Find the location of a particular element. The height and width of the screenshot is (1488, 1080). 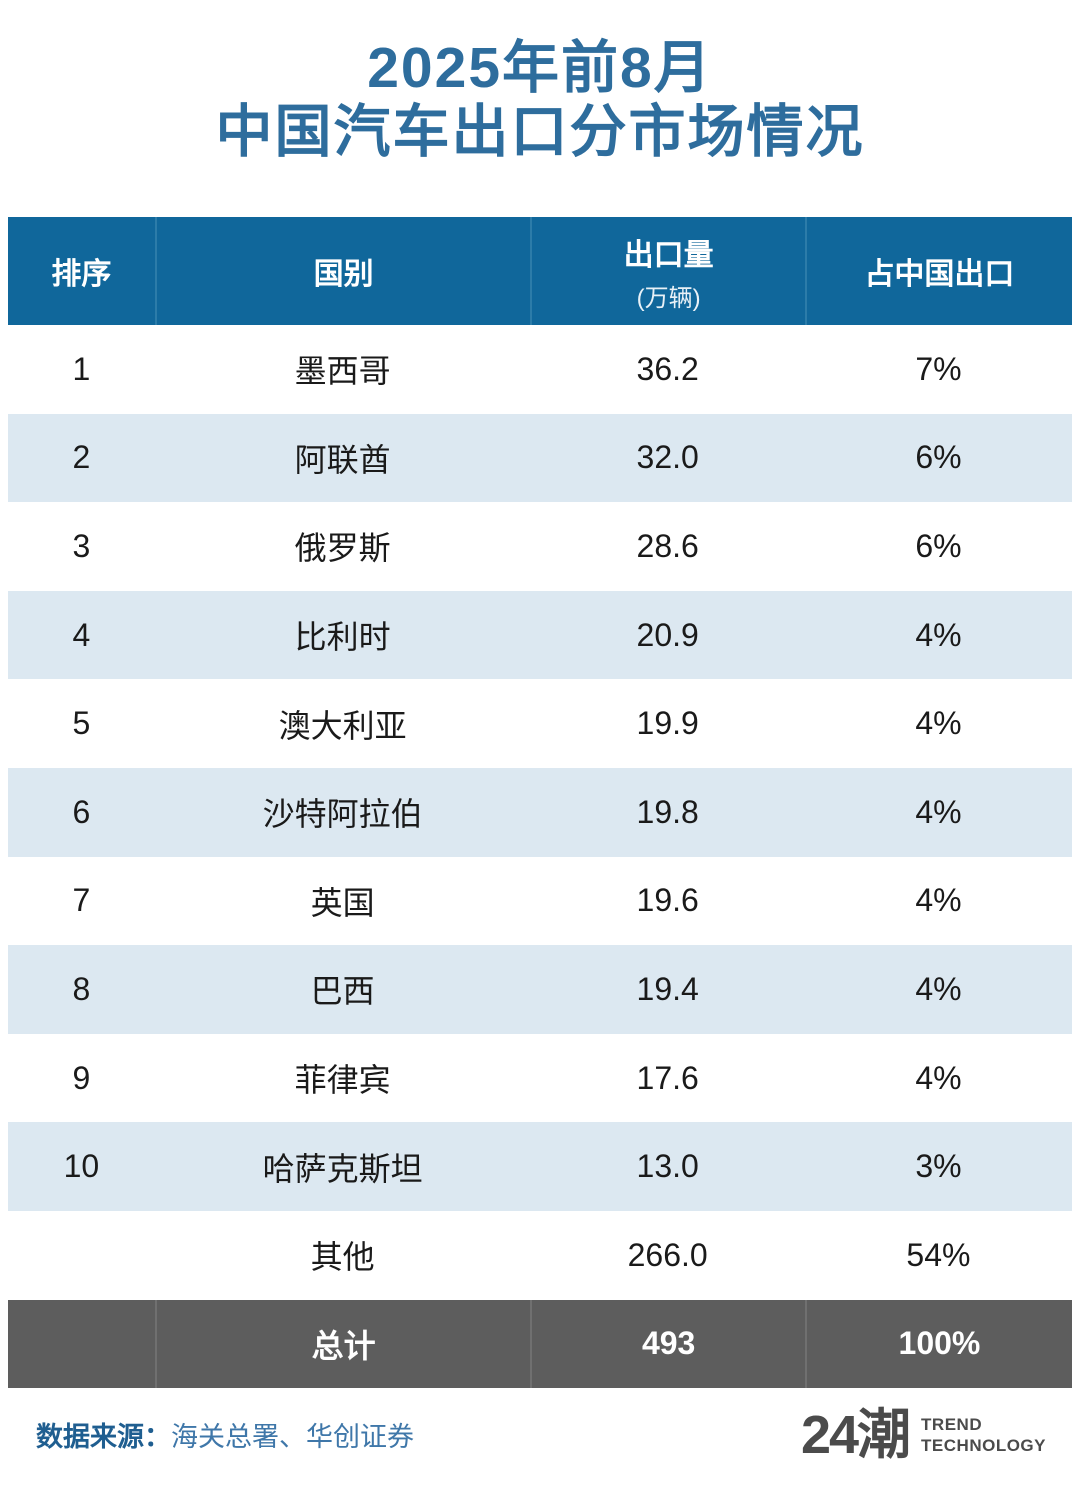

title-line-1: 2025年前8月 is located at coordinates (540, 68).